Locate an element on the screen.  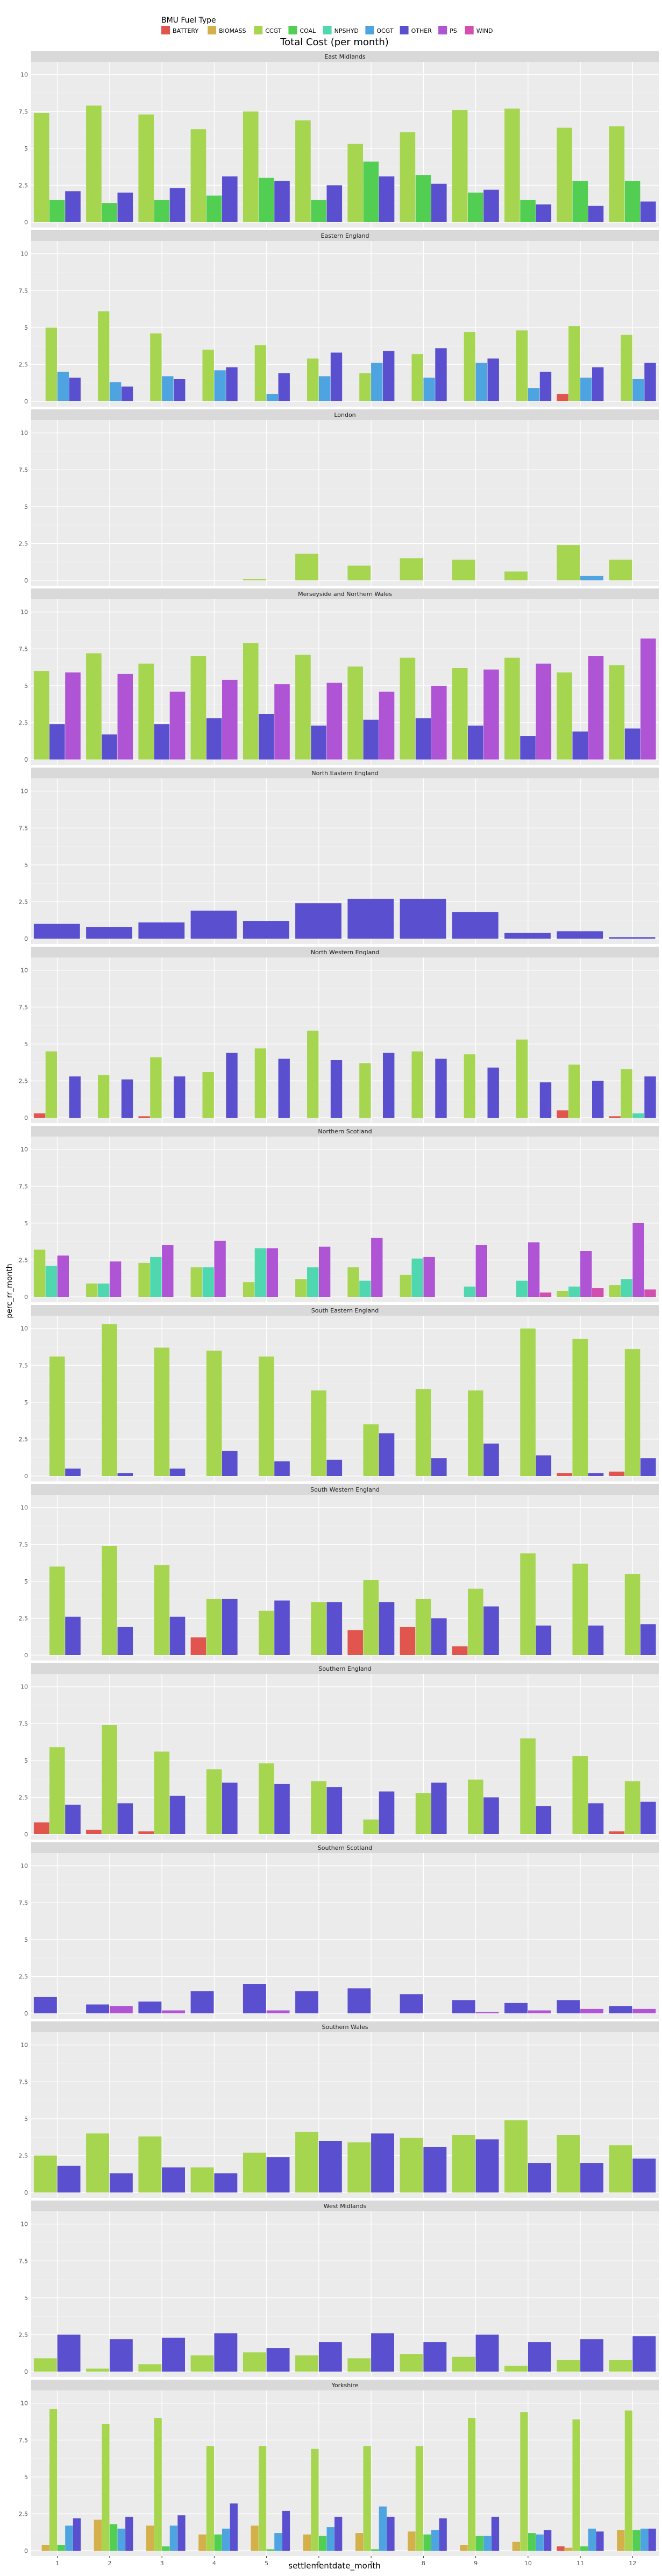
legend-swatch-ps is located at coordinates (442, 30).